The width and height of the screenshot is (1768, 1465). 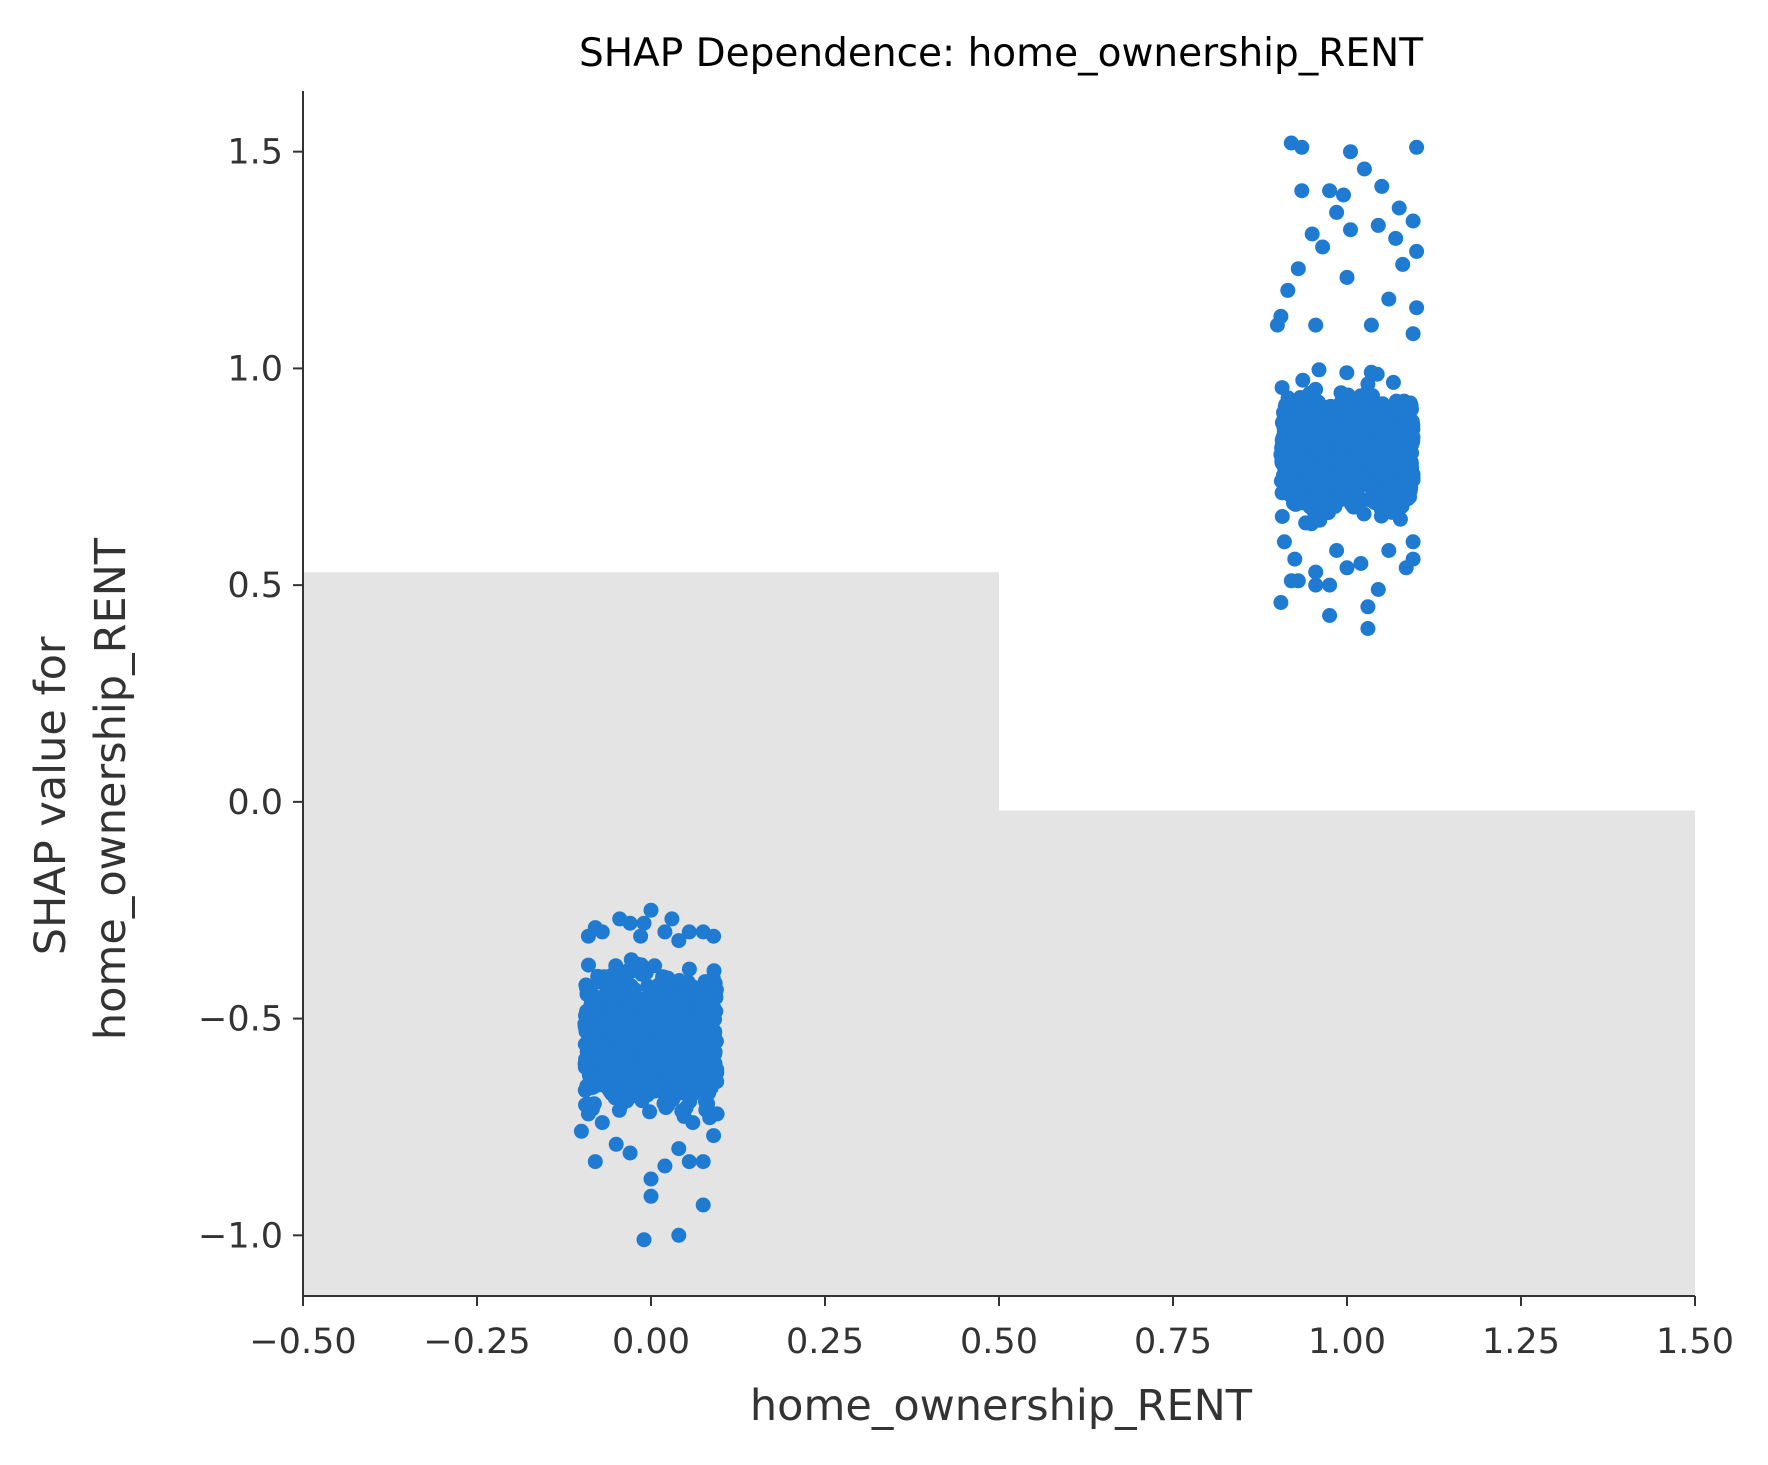 I want to click on y-tick-label: 1.0, so click(x=255, y=369).